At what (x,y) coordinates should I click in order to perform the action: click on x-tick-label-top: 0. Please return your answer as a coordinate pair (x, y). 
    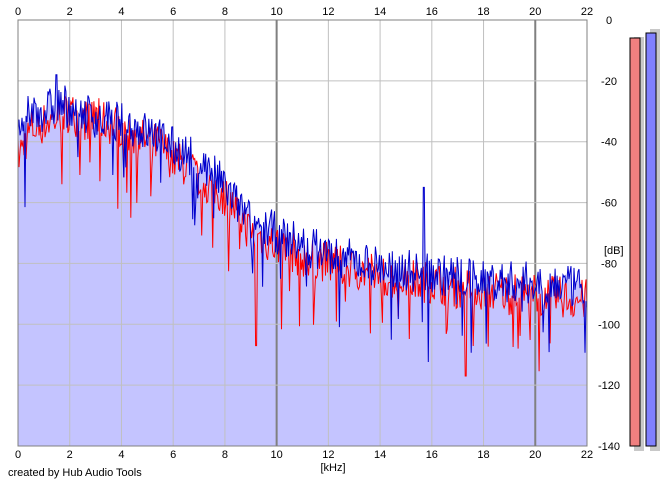
    Looking at the image, I should click on (18, 12).